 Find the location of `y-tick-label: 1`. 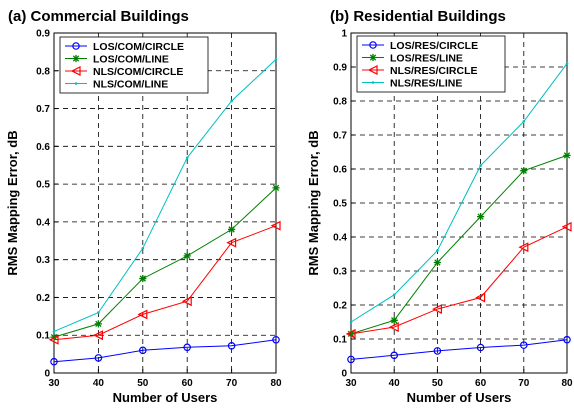

y-tick-label: 1 is located at coordinates (344, 34).